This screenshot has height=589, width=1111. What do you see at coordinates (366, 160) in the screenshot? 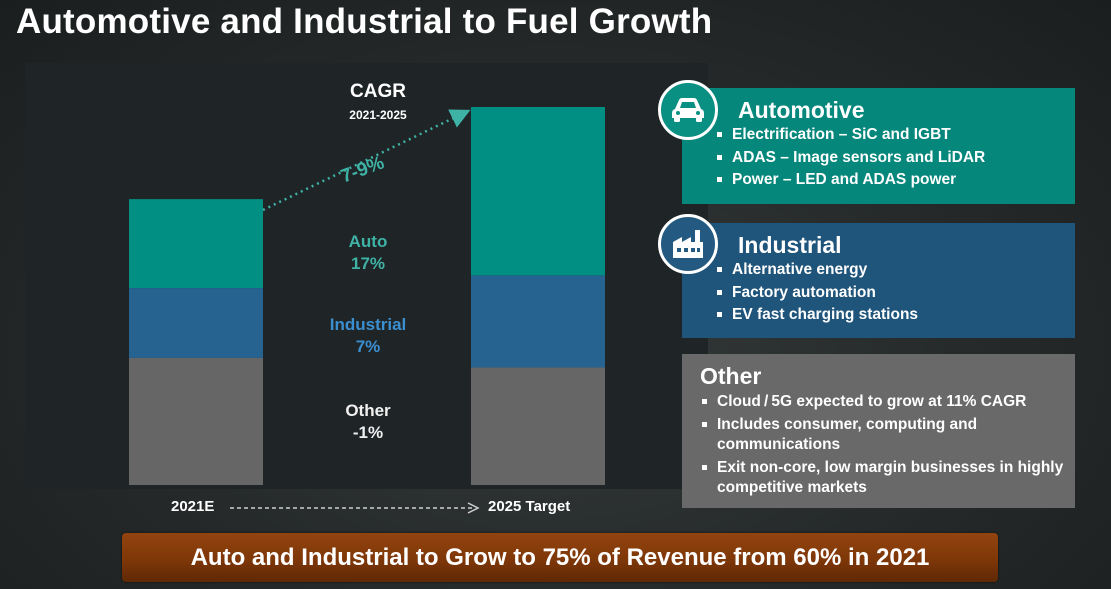
I see `cagr-trend-arrow` at bounding box center [366, 160].